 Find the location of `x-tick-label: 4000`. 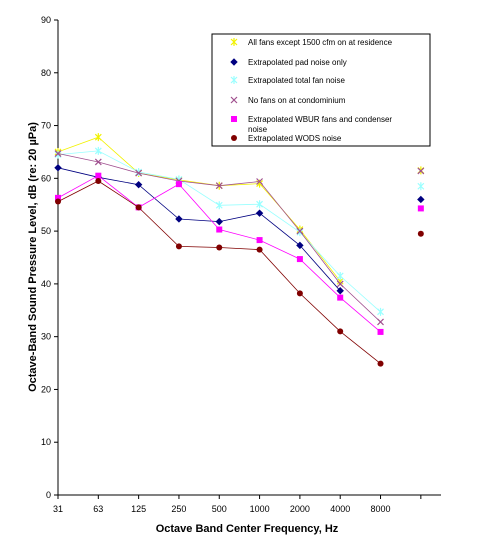

x-tick-label: 4000 is located at coordinates (340, 509).